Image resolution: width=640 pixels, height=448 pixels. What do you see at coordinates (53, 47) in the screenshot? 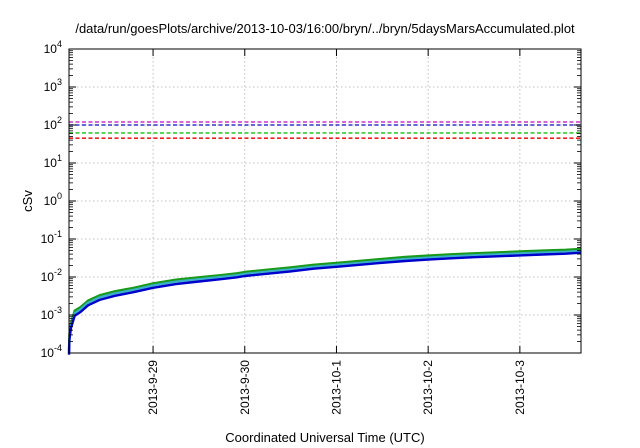
I see `y-tick-label: 10⁴` at bounding box center [53, 47].